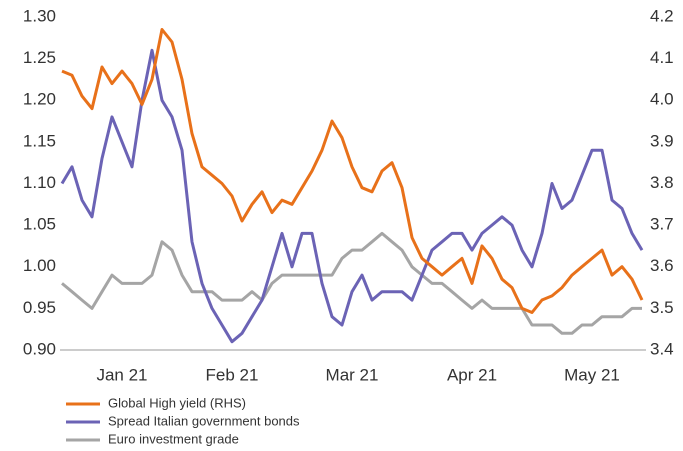 This screenshot has width=683, height=451. What do you see at coordinates (39, 57) in the screenshot?
I see `y-tick-label: 1.25` at bounding box center [39, 57].